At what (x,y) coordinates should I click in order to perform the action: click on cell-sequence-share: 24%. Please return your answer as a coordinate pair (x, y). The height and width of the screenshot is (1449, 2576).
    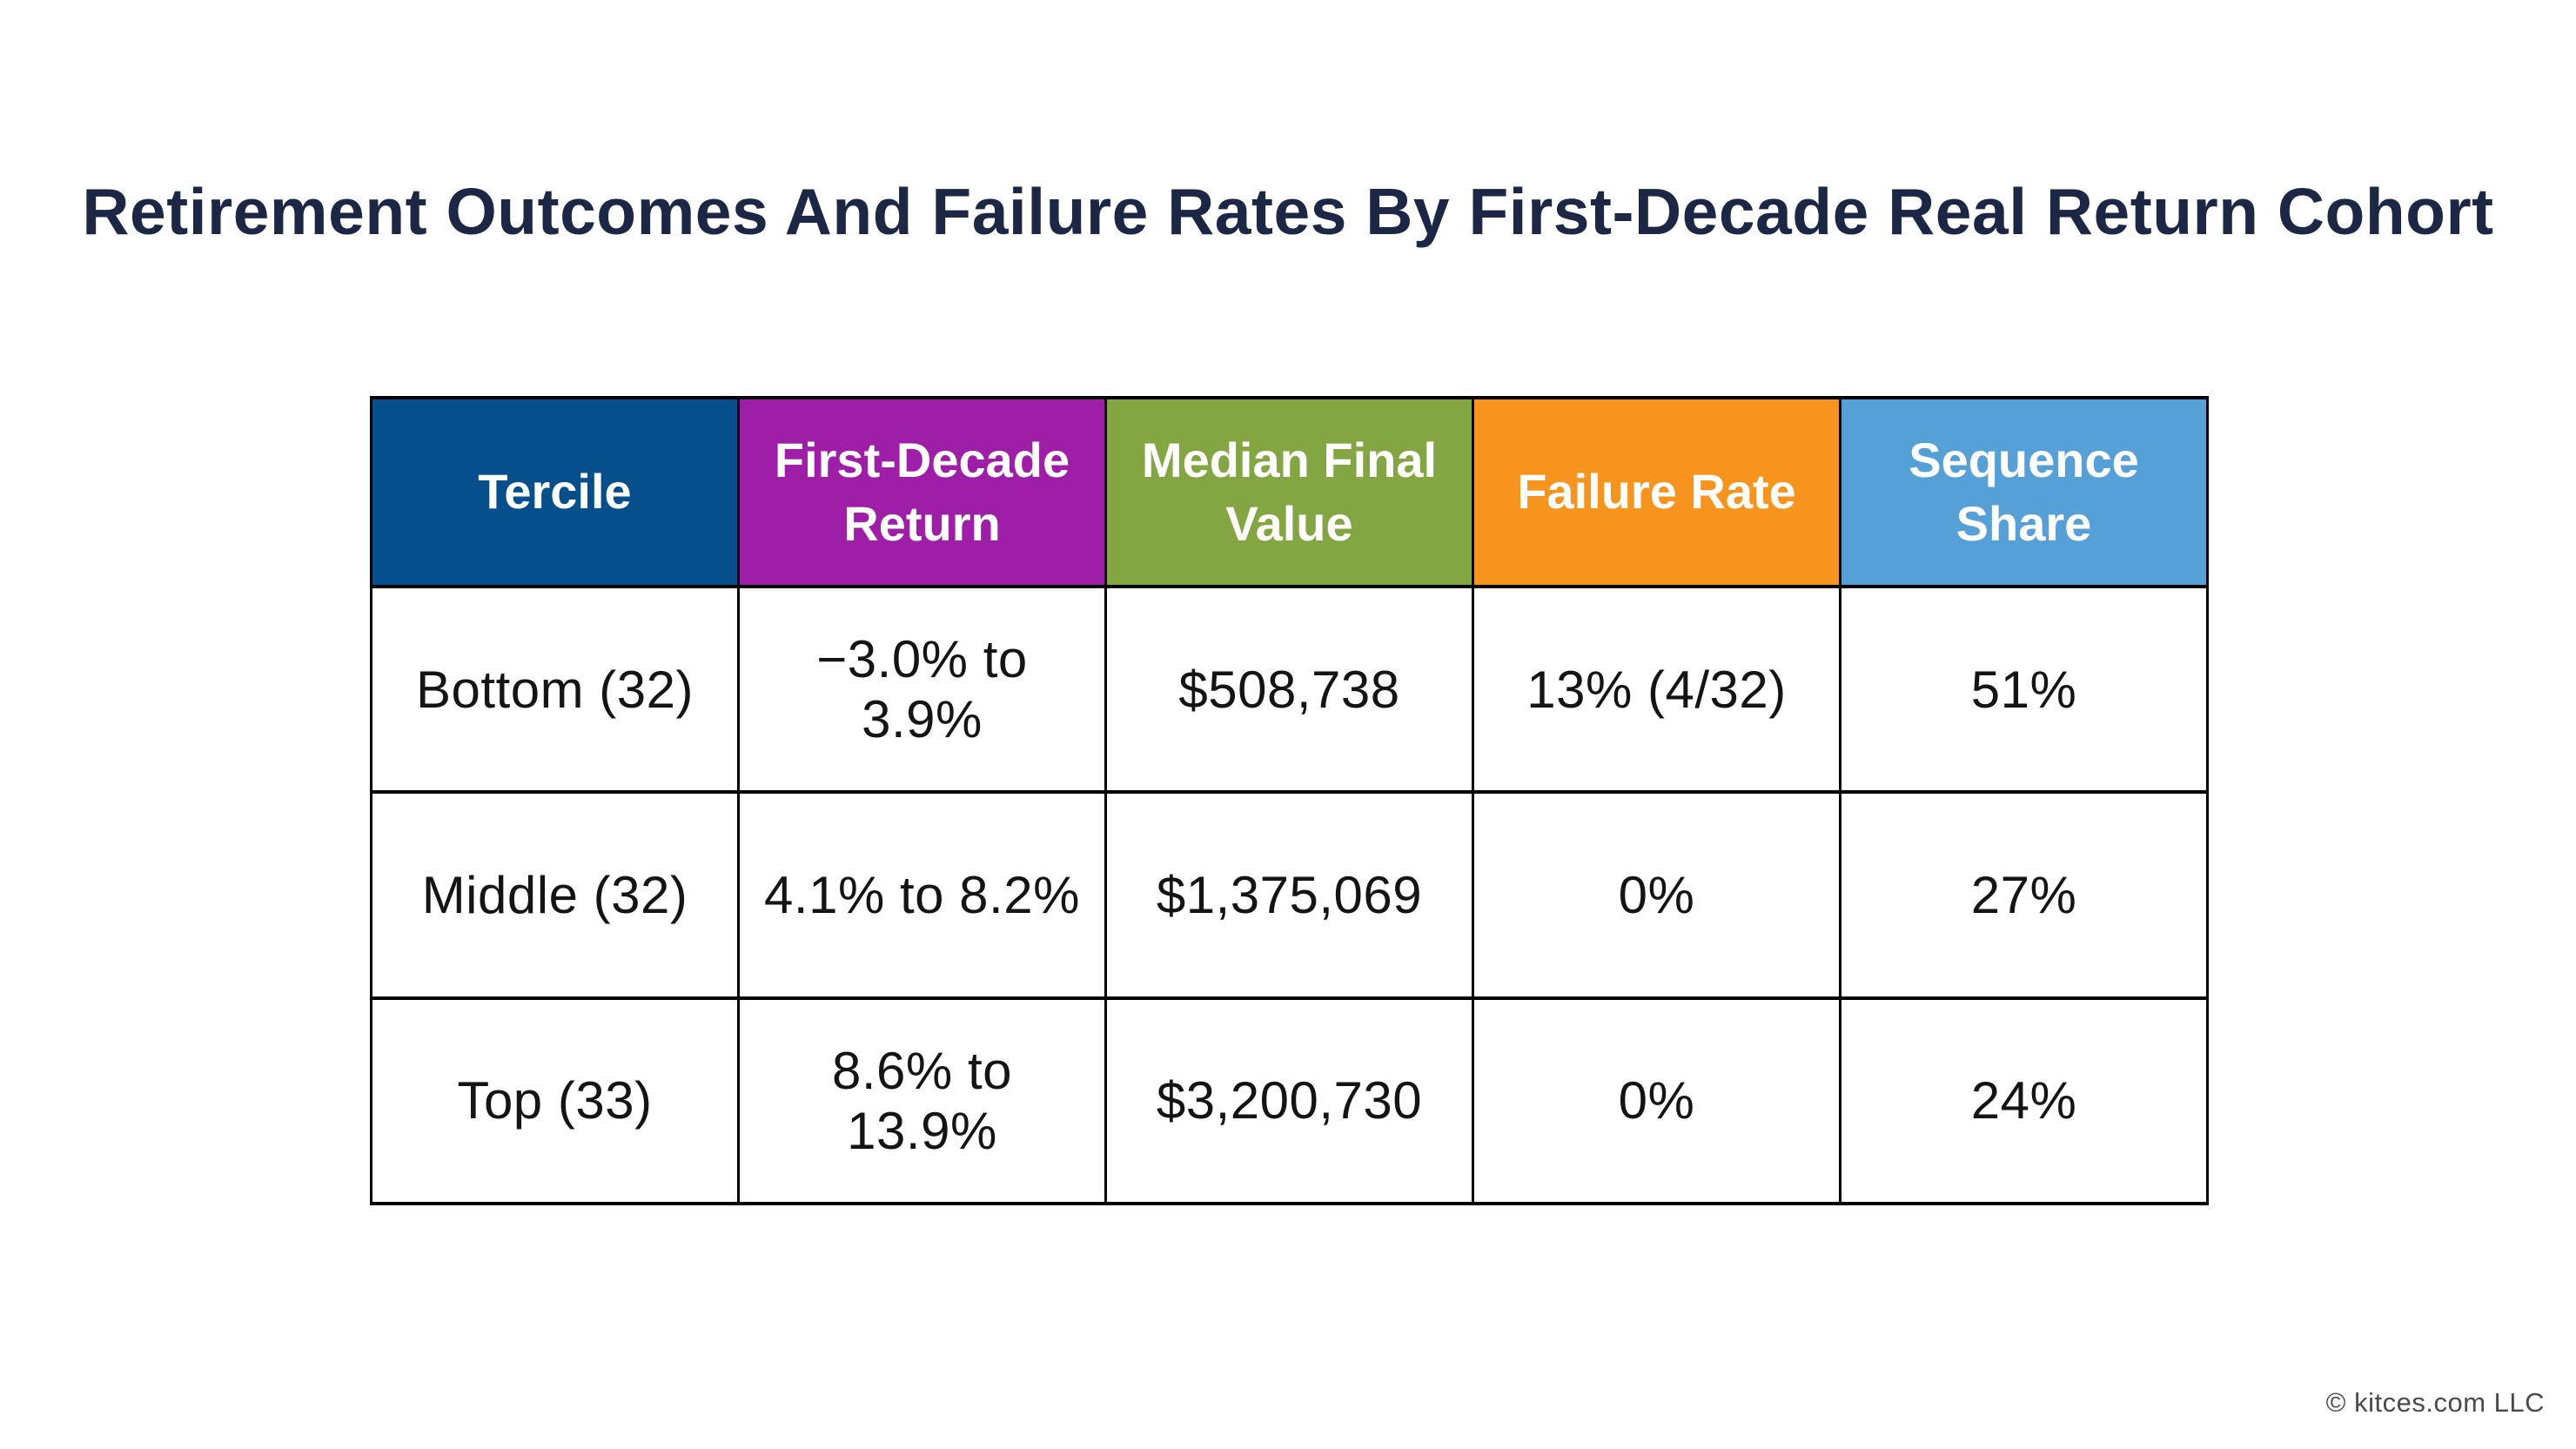
    Looking at the image, I should click on (2024, 1101).